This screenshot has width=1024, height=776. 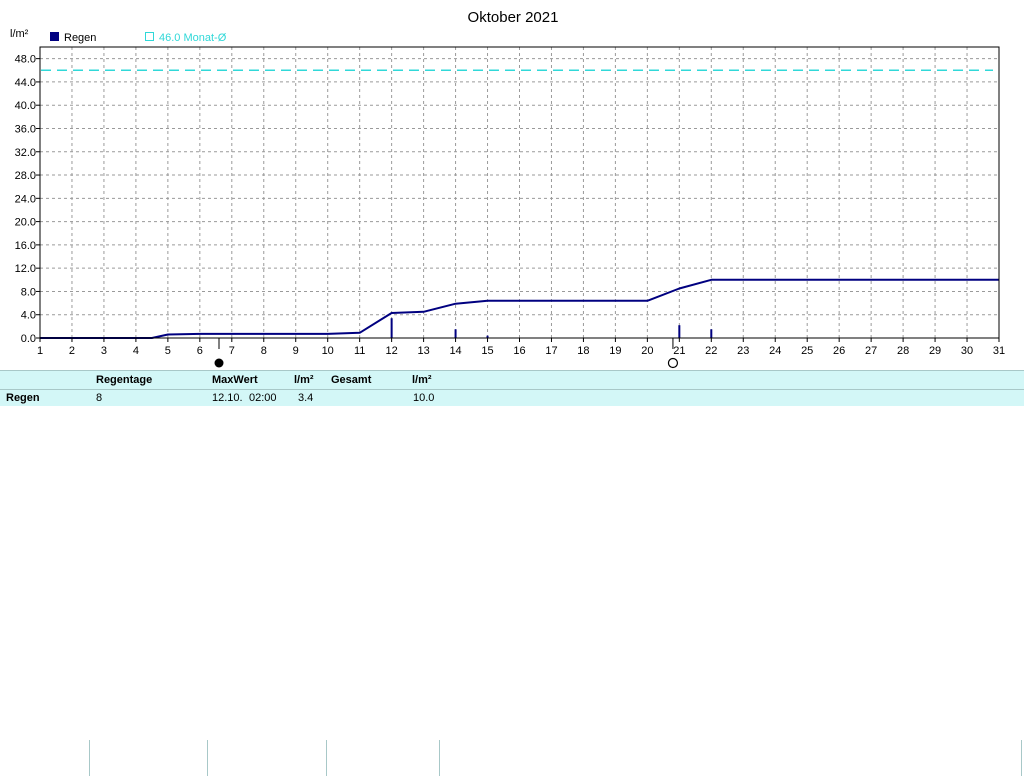 I want to click on regentage-header: Regentage, so click(x=124, y=380).